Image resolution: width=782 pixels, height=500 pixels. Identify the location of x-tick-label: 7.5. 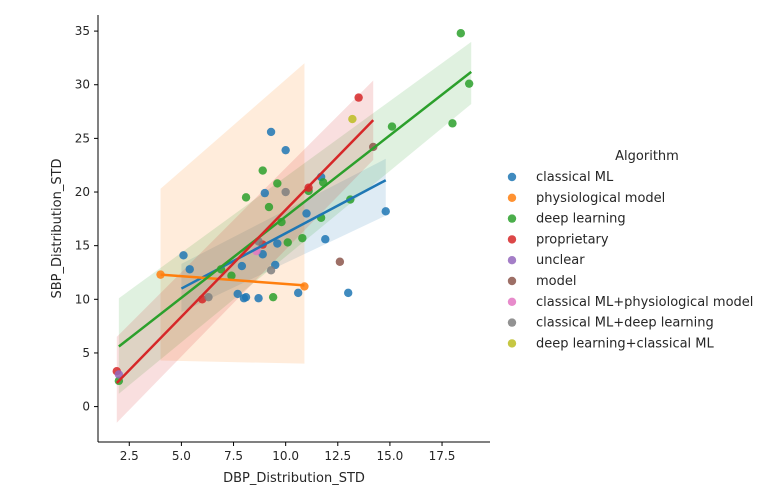
(233, 456).